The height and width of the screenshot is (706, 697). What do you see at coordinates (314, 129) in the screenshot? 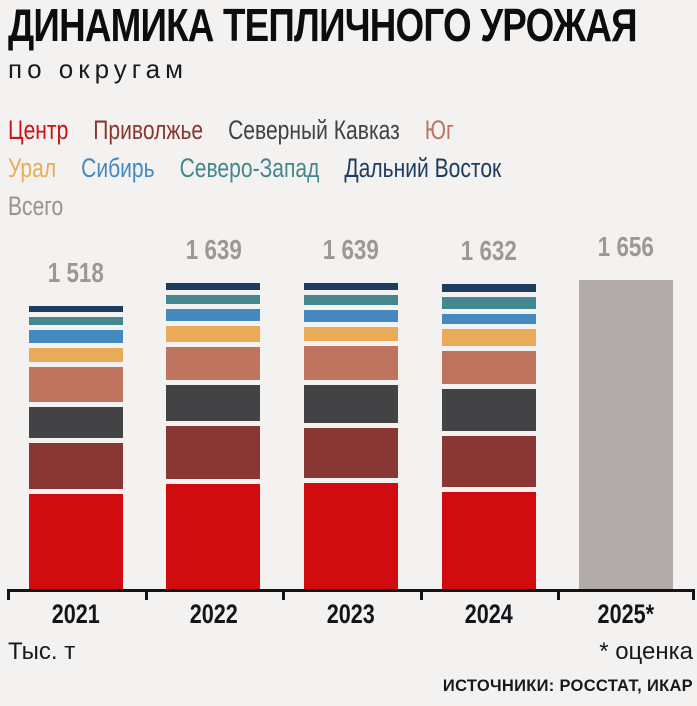
I see `legend-item-северный-кавказ: Северный Кавказ` at bounding box center [314, 129].